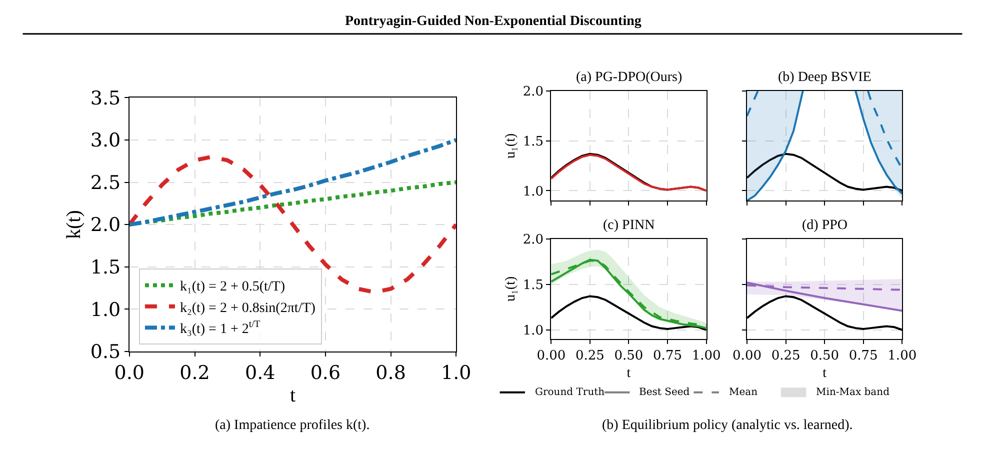 This screenshot has height=474, width=985. Describe the element at coordinates (325, 373) in the screenshot. I see `x-tick-label: 0.6` at that location.